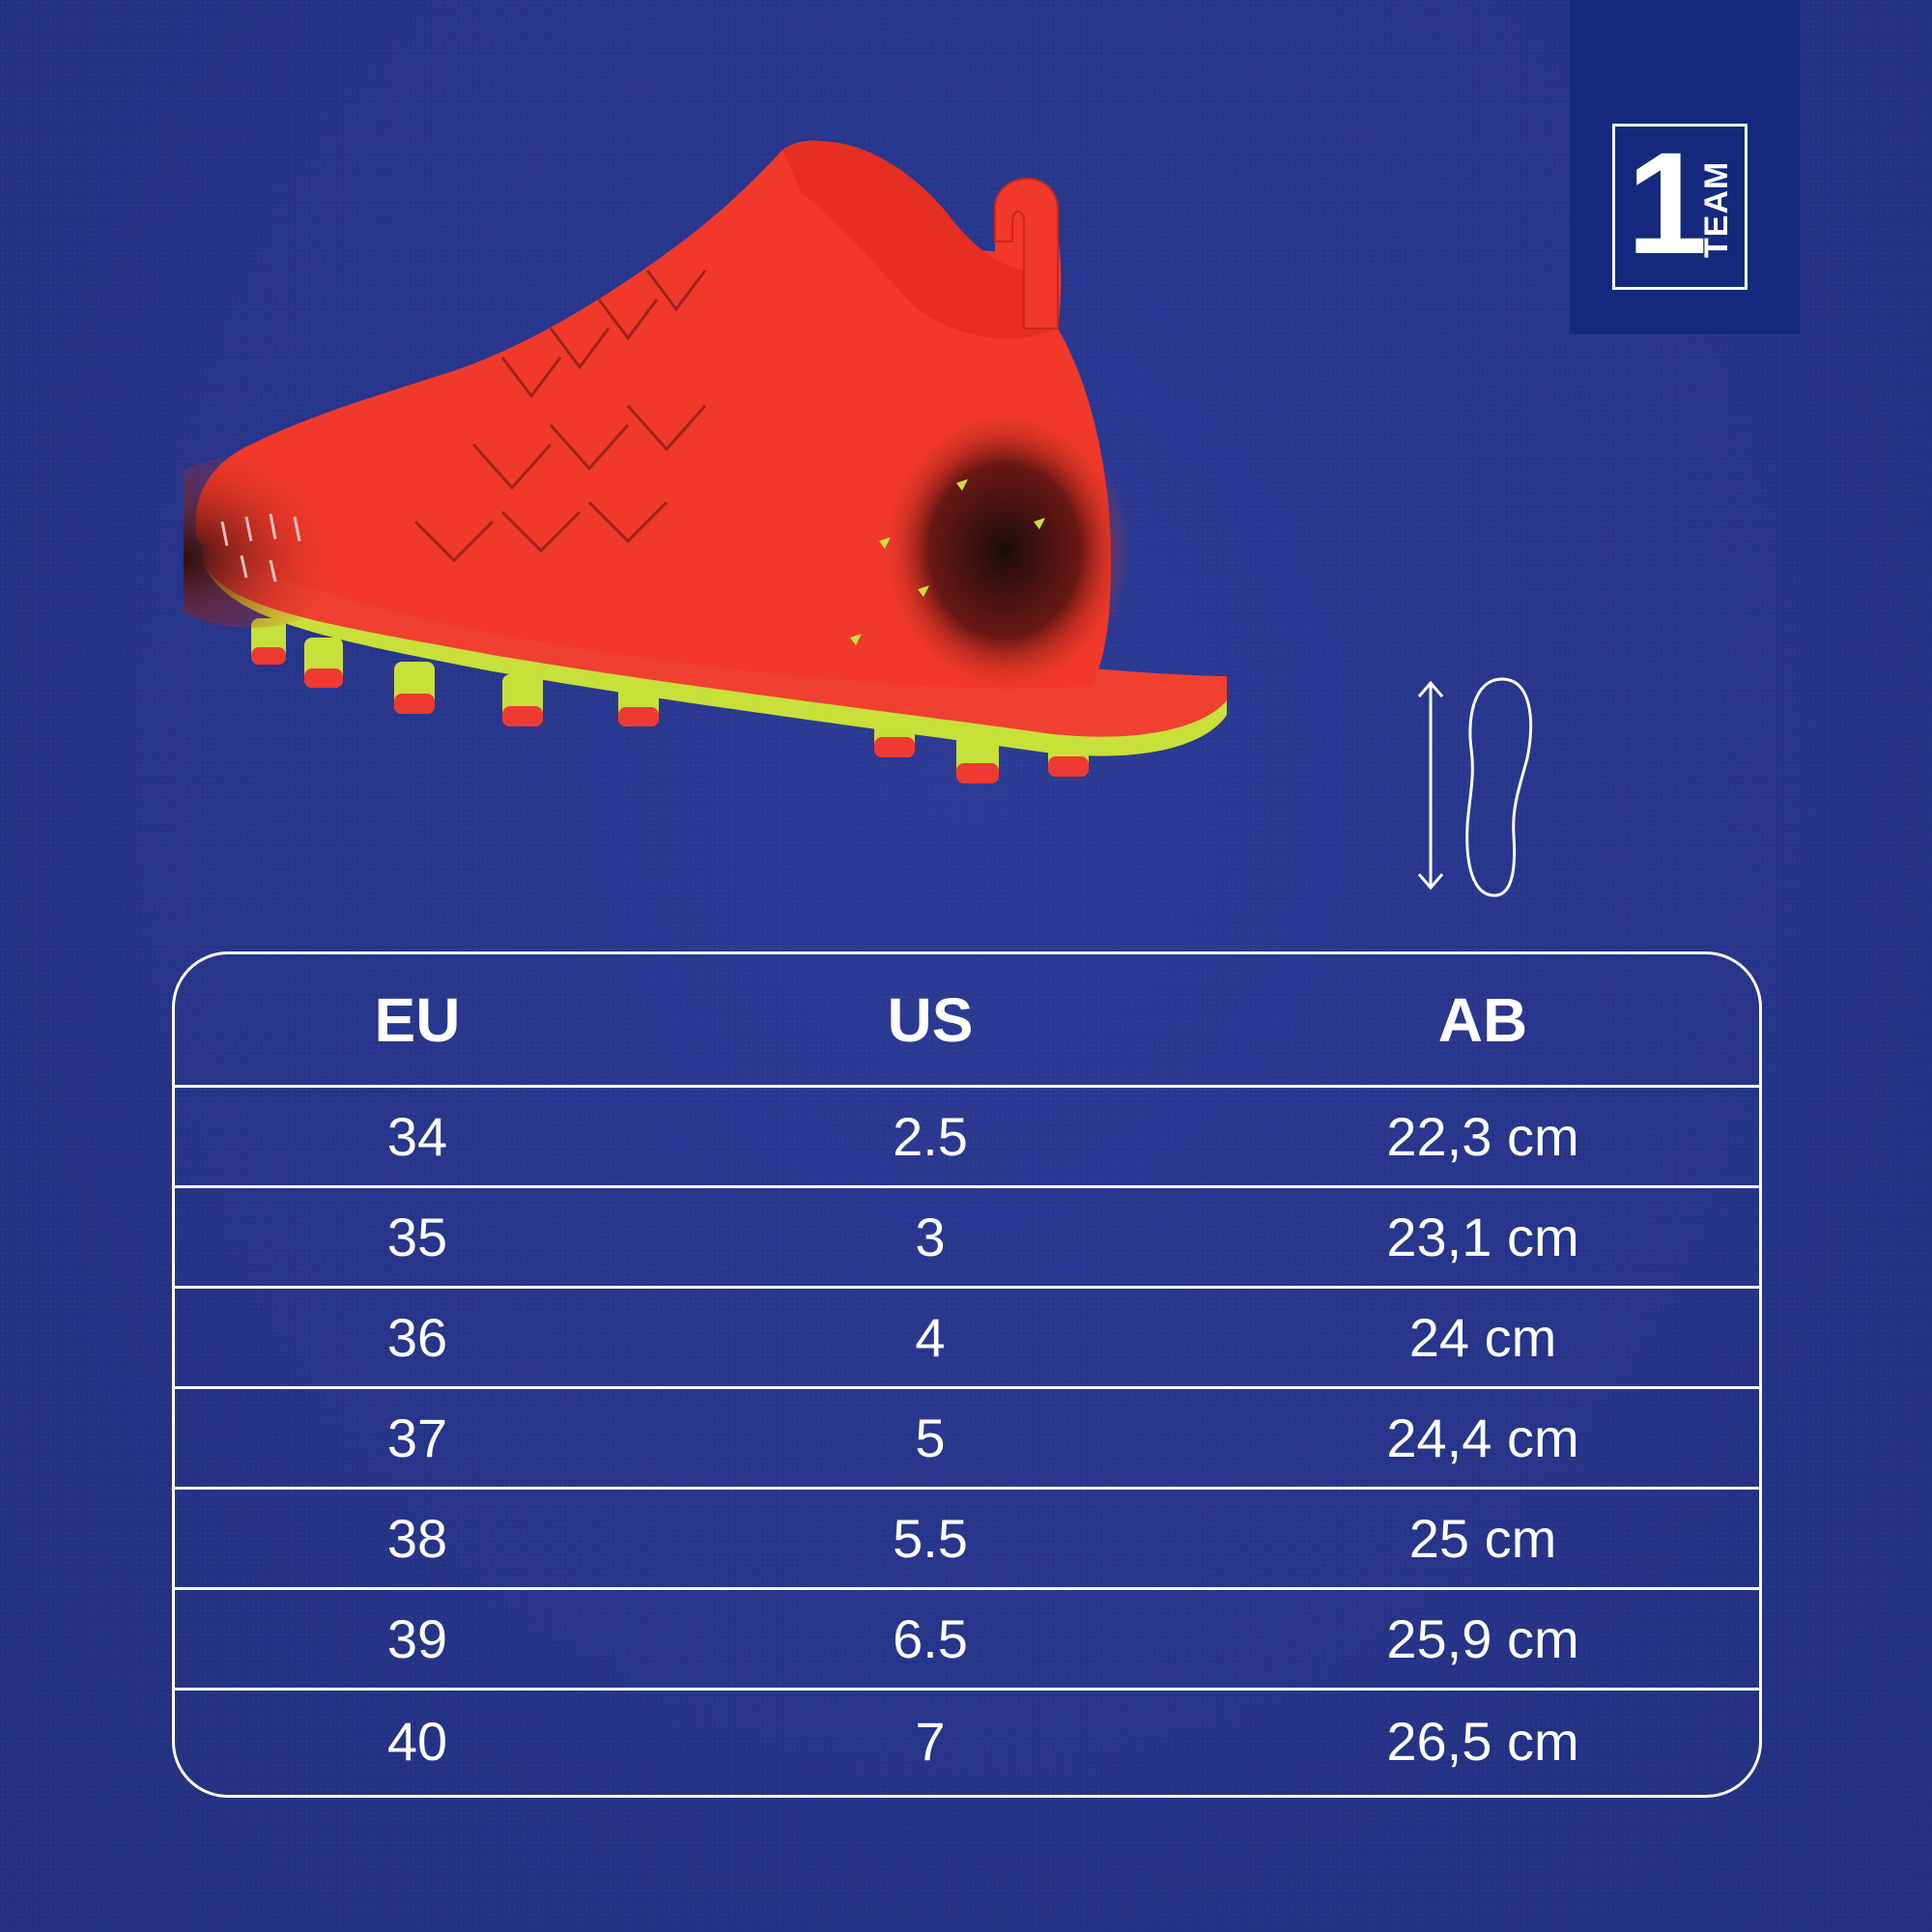  Describe the element at coordinates (1482, 1136) in the screenshot. I see `cell-ab: 22,3 cm` at that location.